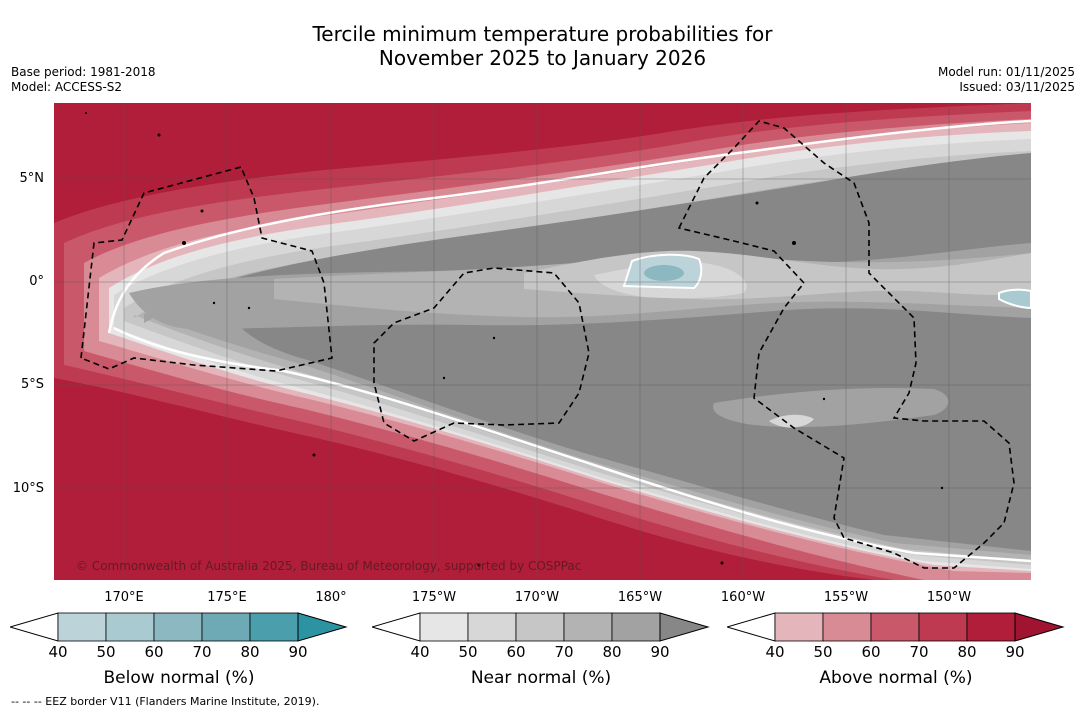 The width and height of the screenshot is (1085, 713). I want to click on cb-below-tick: 70, so click(202, 652).